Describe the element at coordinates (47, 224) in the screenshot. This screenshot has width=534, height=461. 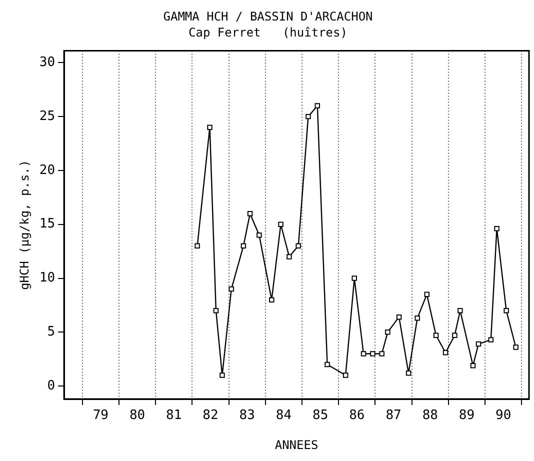
I see `y-tick-label: 15` at that location.